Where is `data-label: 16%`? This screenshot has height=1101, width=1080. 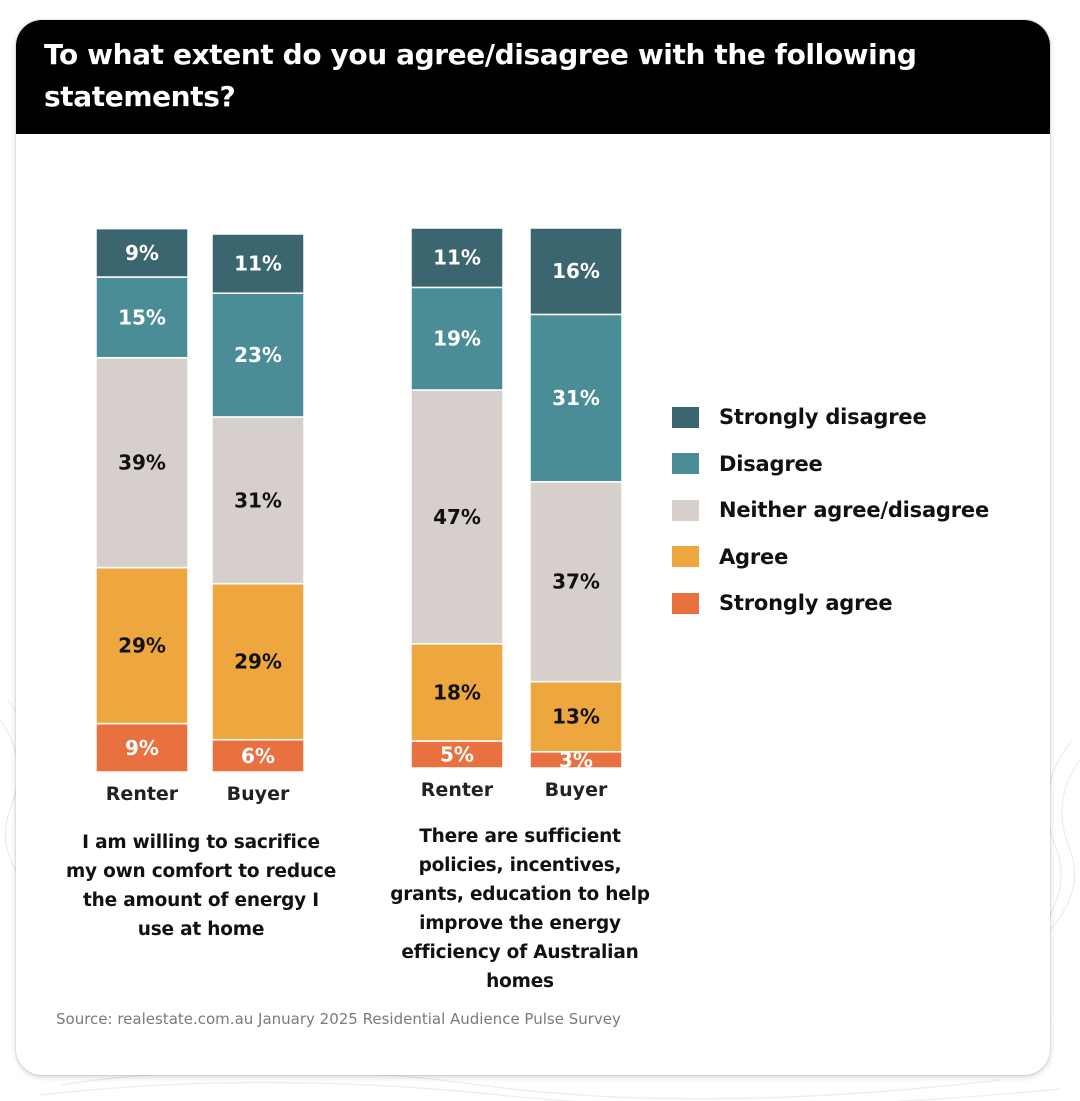 data-label: 16% is located at coordinates (576, 271).